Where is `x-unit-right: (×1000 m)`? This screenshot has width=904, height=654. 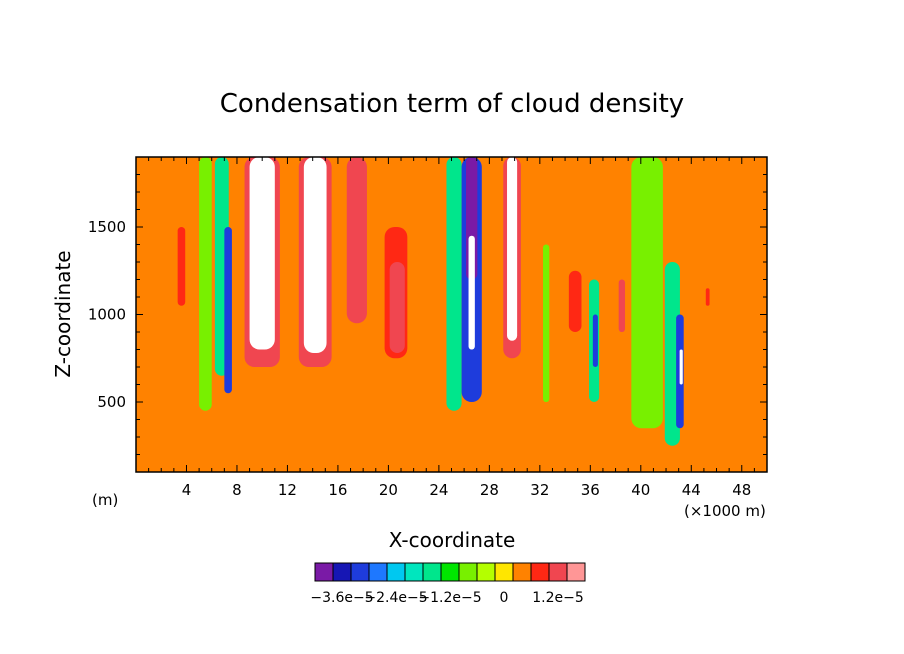 x-unit-right: (×1000 m) is located at coordinates (725, 511).